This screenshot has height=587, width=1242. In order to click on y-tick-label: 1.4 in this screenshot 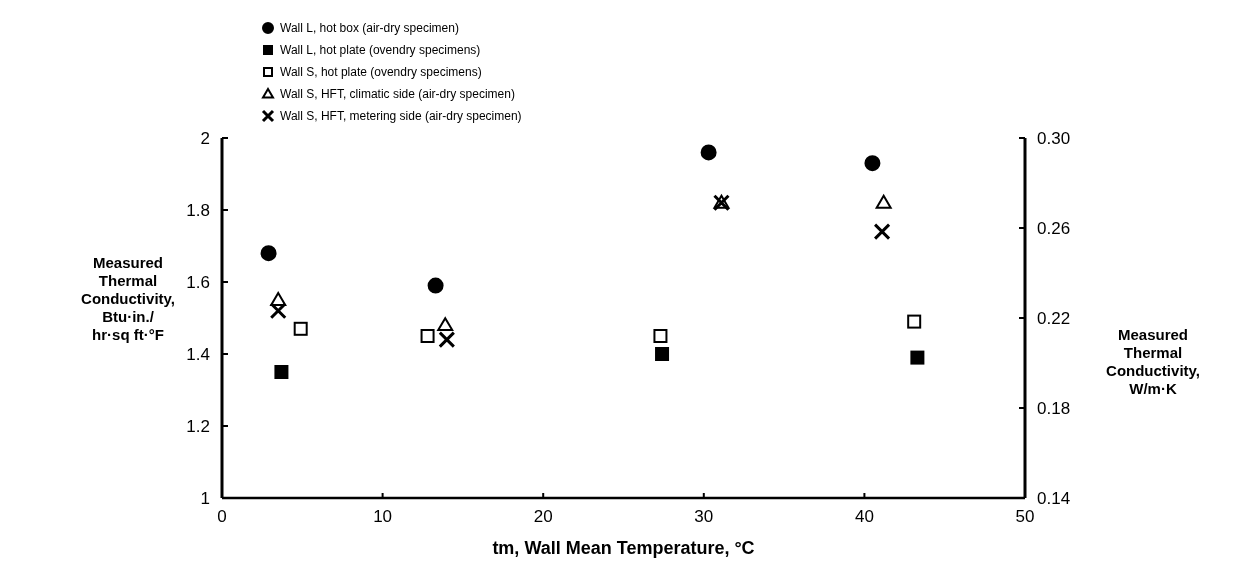, I will do `click(198, 354)`.